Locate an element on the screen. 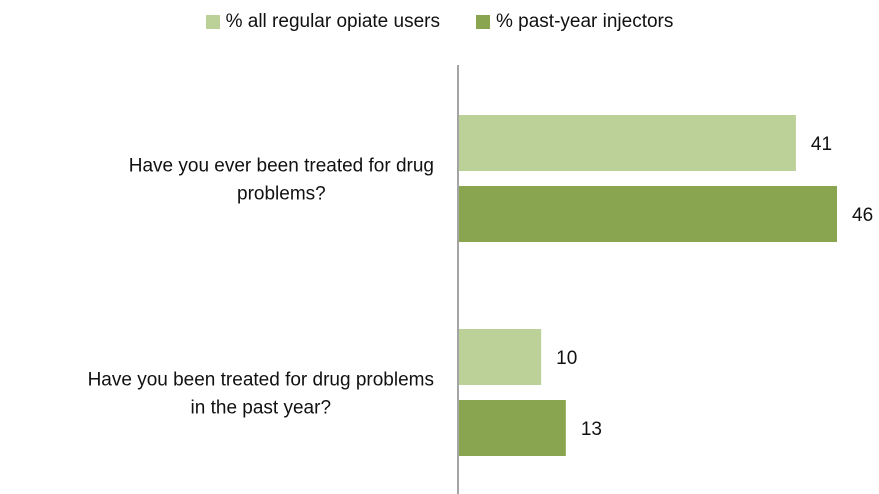 This screenshot has height=494, width=879. legend-item-past-year-injectors: % past-year injectors is located at coordinates (574, 22).